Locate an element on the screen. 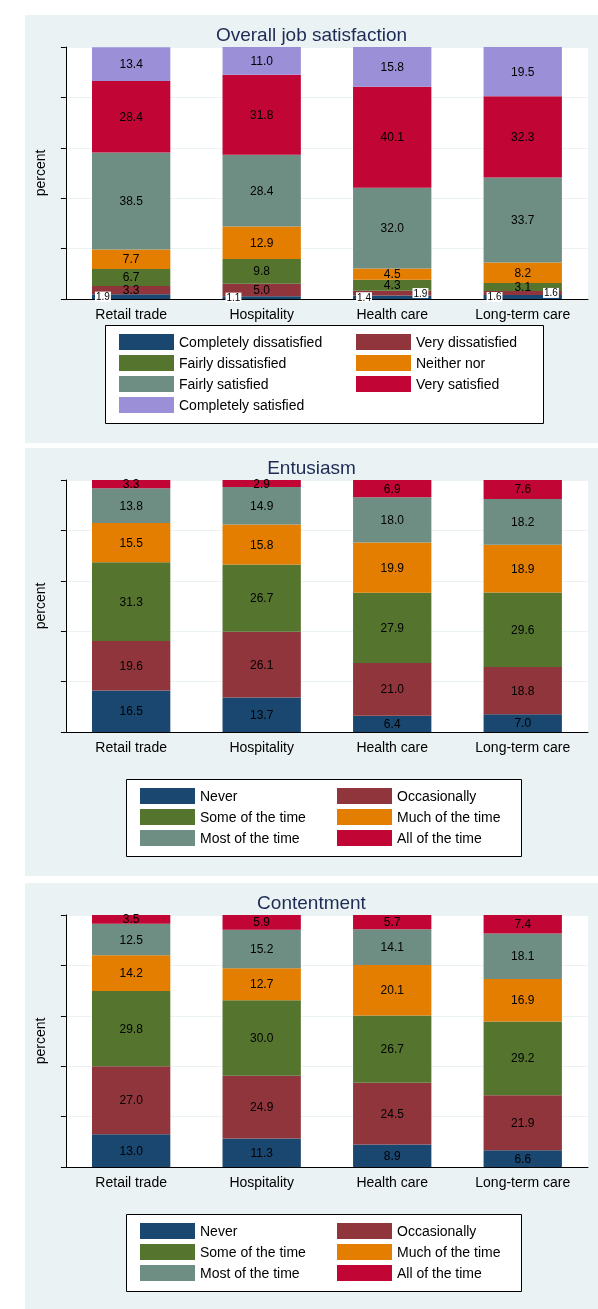 This screenshot has width=598, height=1309. data-label: 24.5 is located at coordinates (392, 1113).